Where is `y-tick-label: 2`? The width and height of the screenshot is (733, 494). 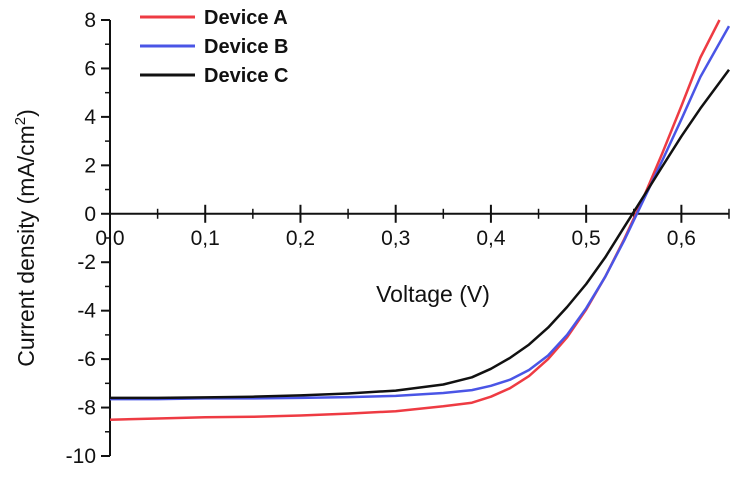
y-tick-label: 2 is located at coordinates (90, 165).